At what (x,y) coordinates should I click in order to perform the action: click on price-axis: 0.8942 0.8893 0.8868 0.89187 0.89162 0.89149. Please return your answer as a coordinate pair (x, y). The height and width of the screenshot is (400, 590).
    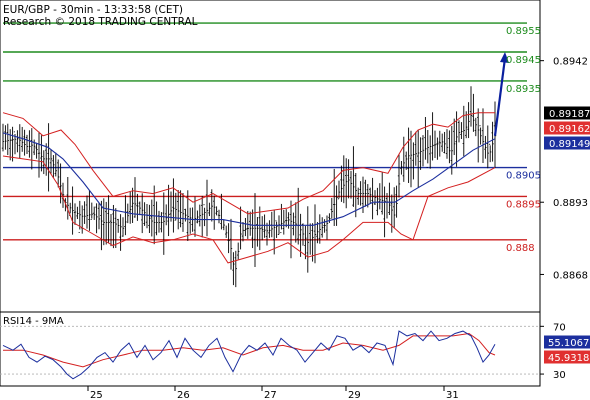
    Looking at the image, I should click on (565, 169).